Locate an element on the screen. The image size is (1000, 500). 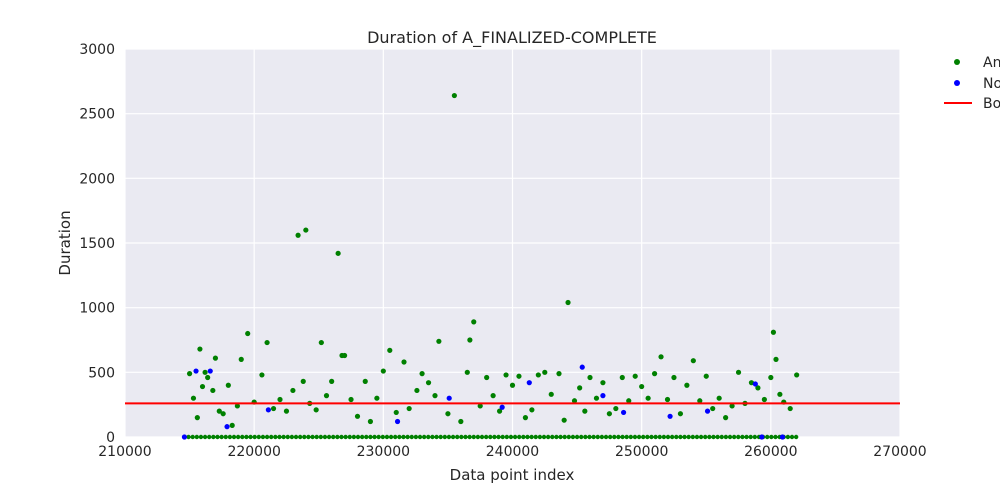
legend-label-bo: Bo is located at coordinates (991, 104).